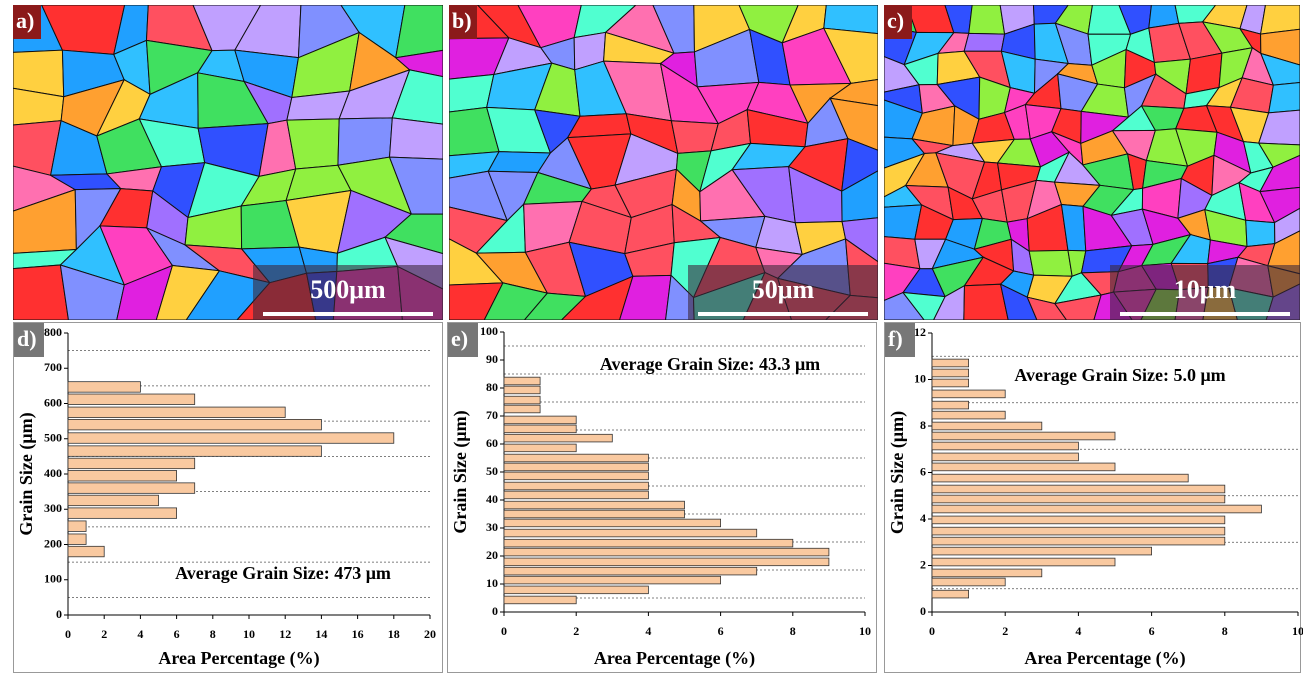  What do you see at coordinates (492, 555) in the screenshot?
I see `y-tick-label: 20` at bounding box center [492, 555].